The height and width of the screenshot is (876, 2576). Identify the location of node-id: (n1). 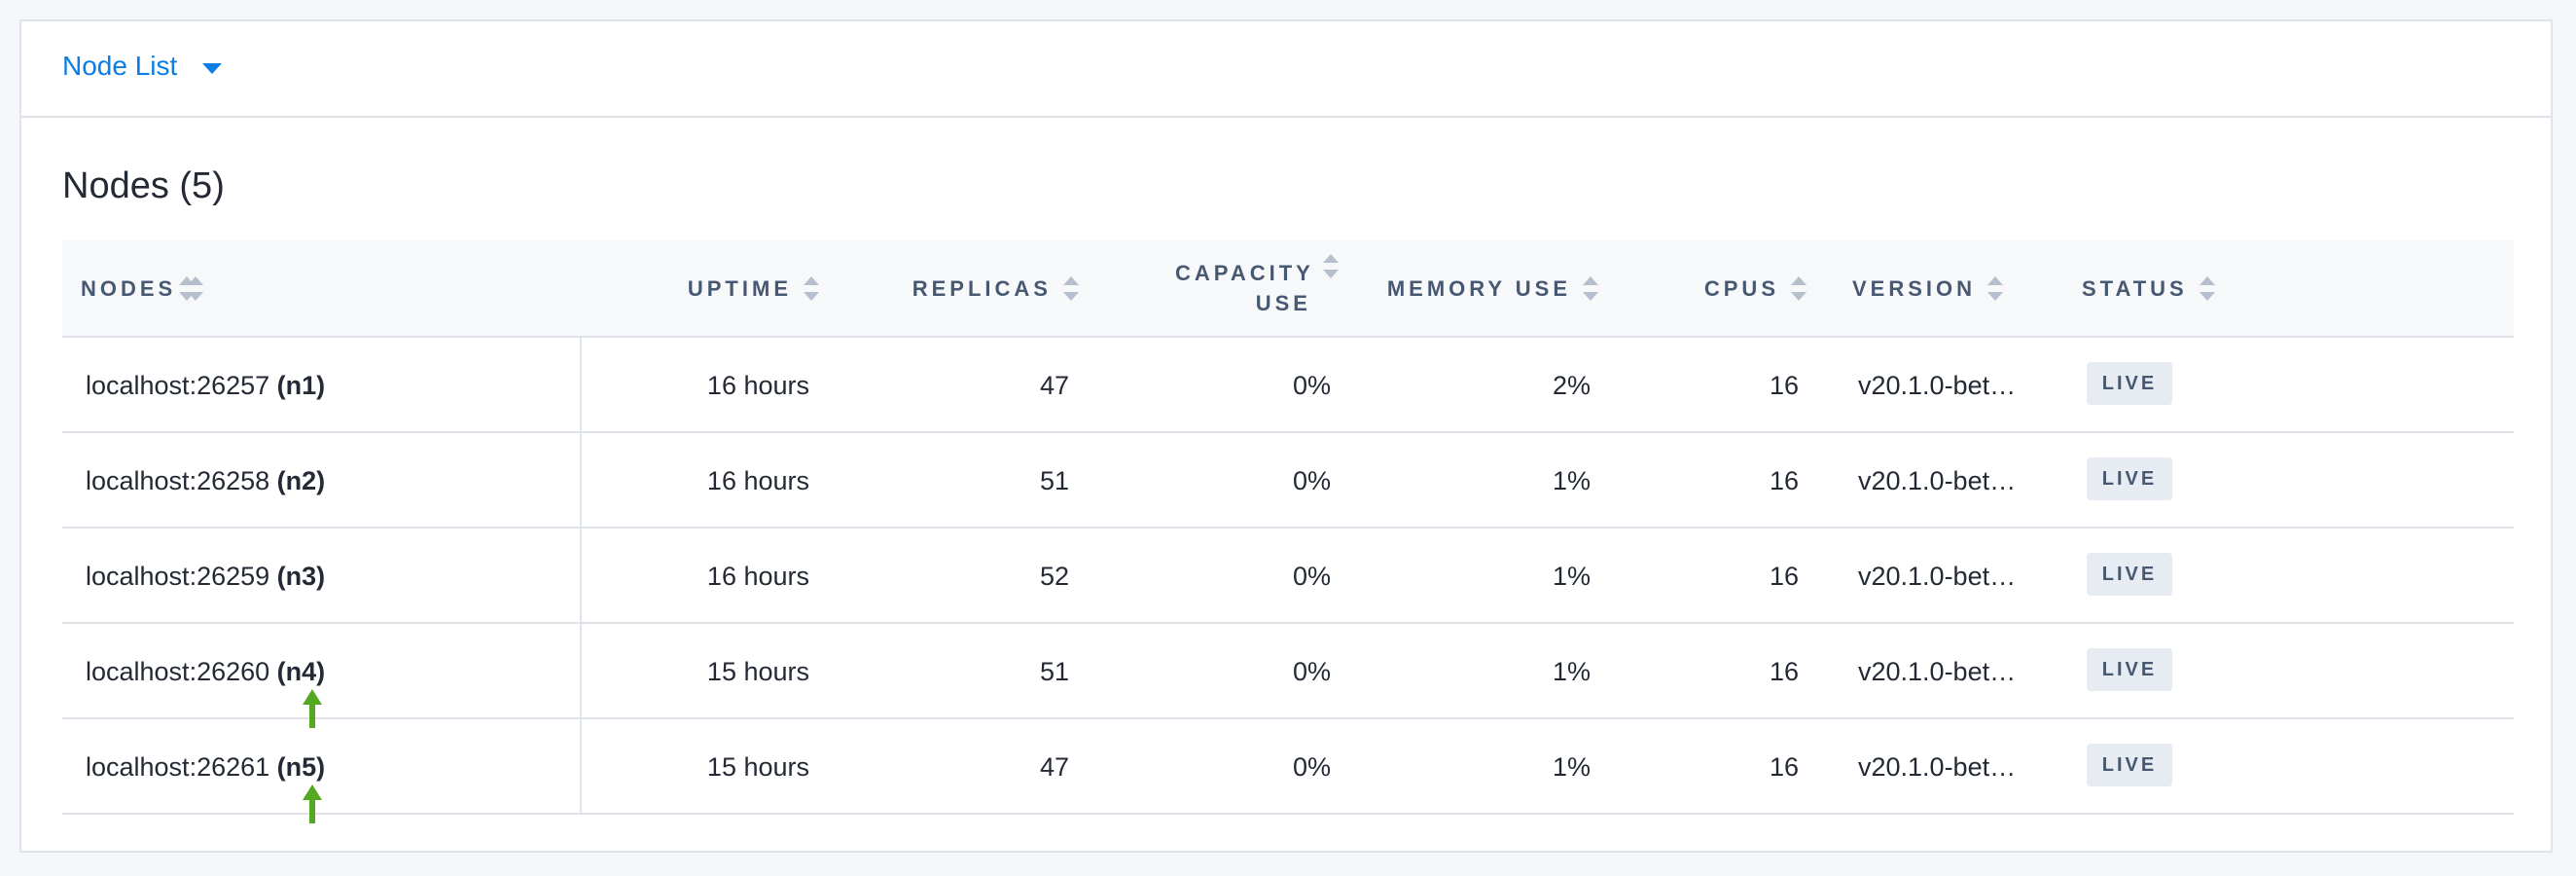
(301, 386).